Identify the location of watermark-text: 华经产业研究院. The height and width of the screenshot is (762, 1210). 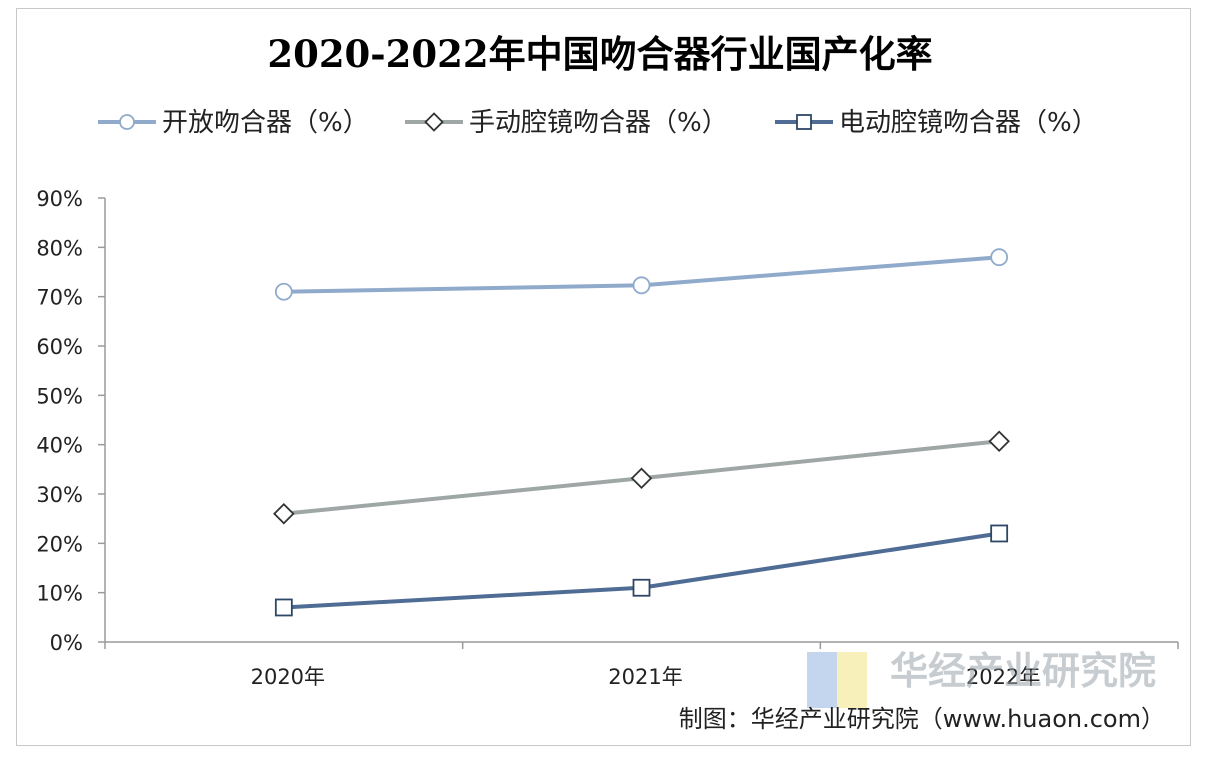
(1023, 671).